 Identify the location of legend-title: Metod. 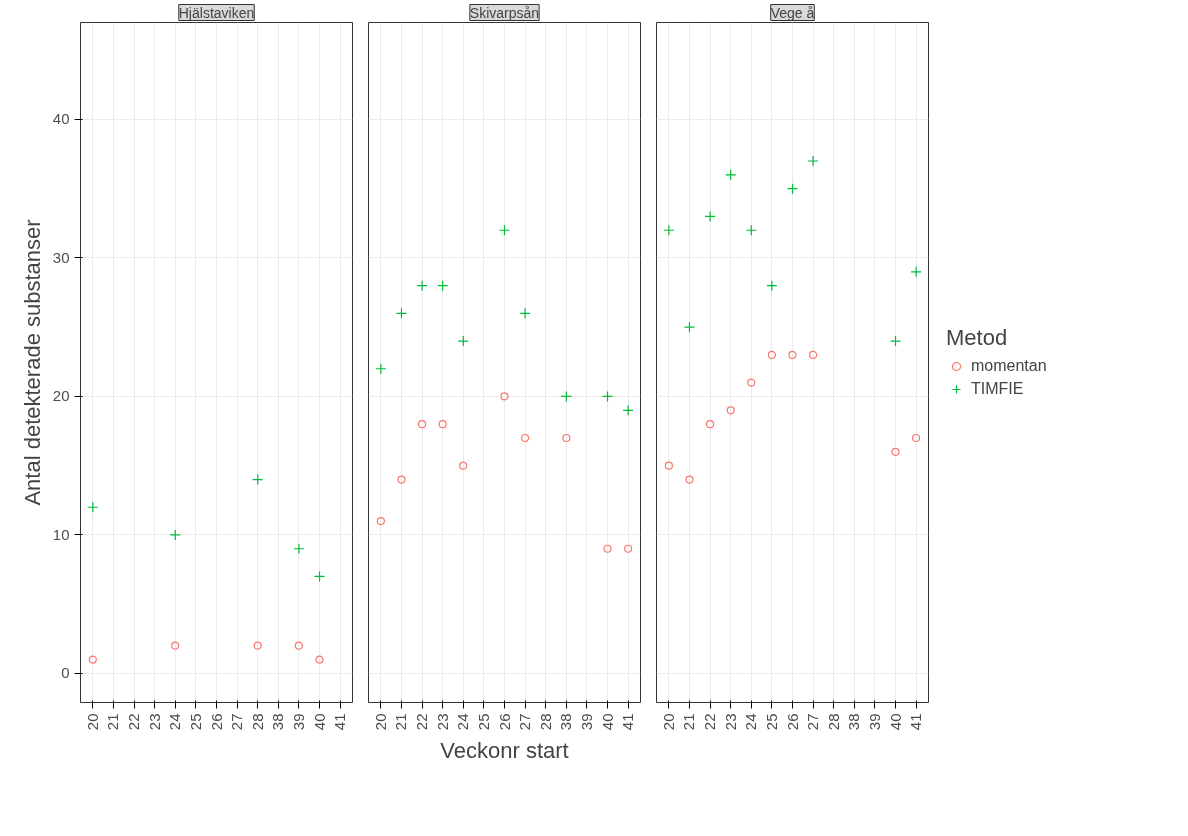
(977, 338).